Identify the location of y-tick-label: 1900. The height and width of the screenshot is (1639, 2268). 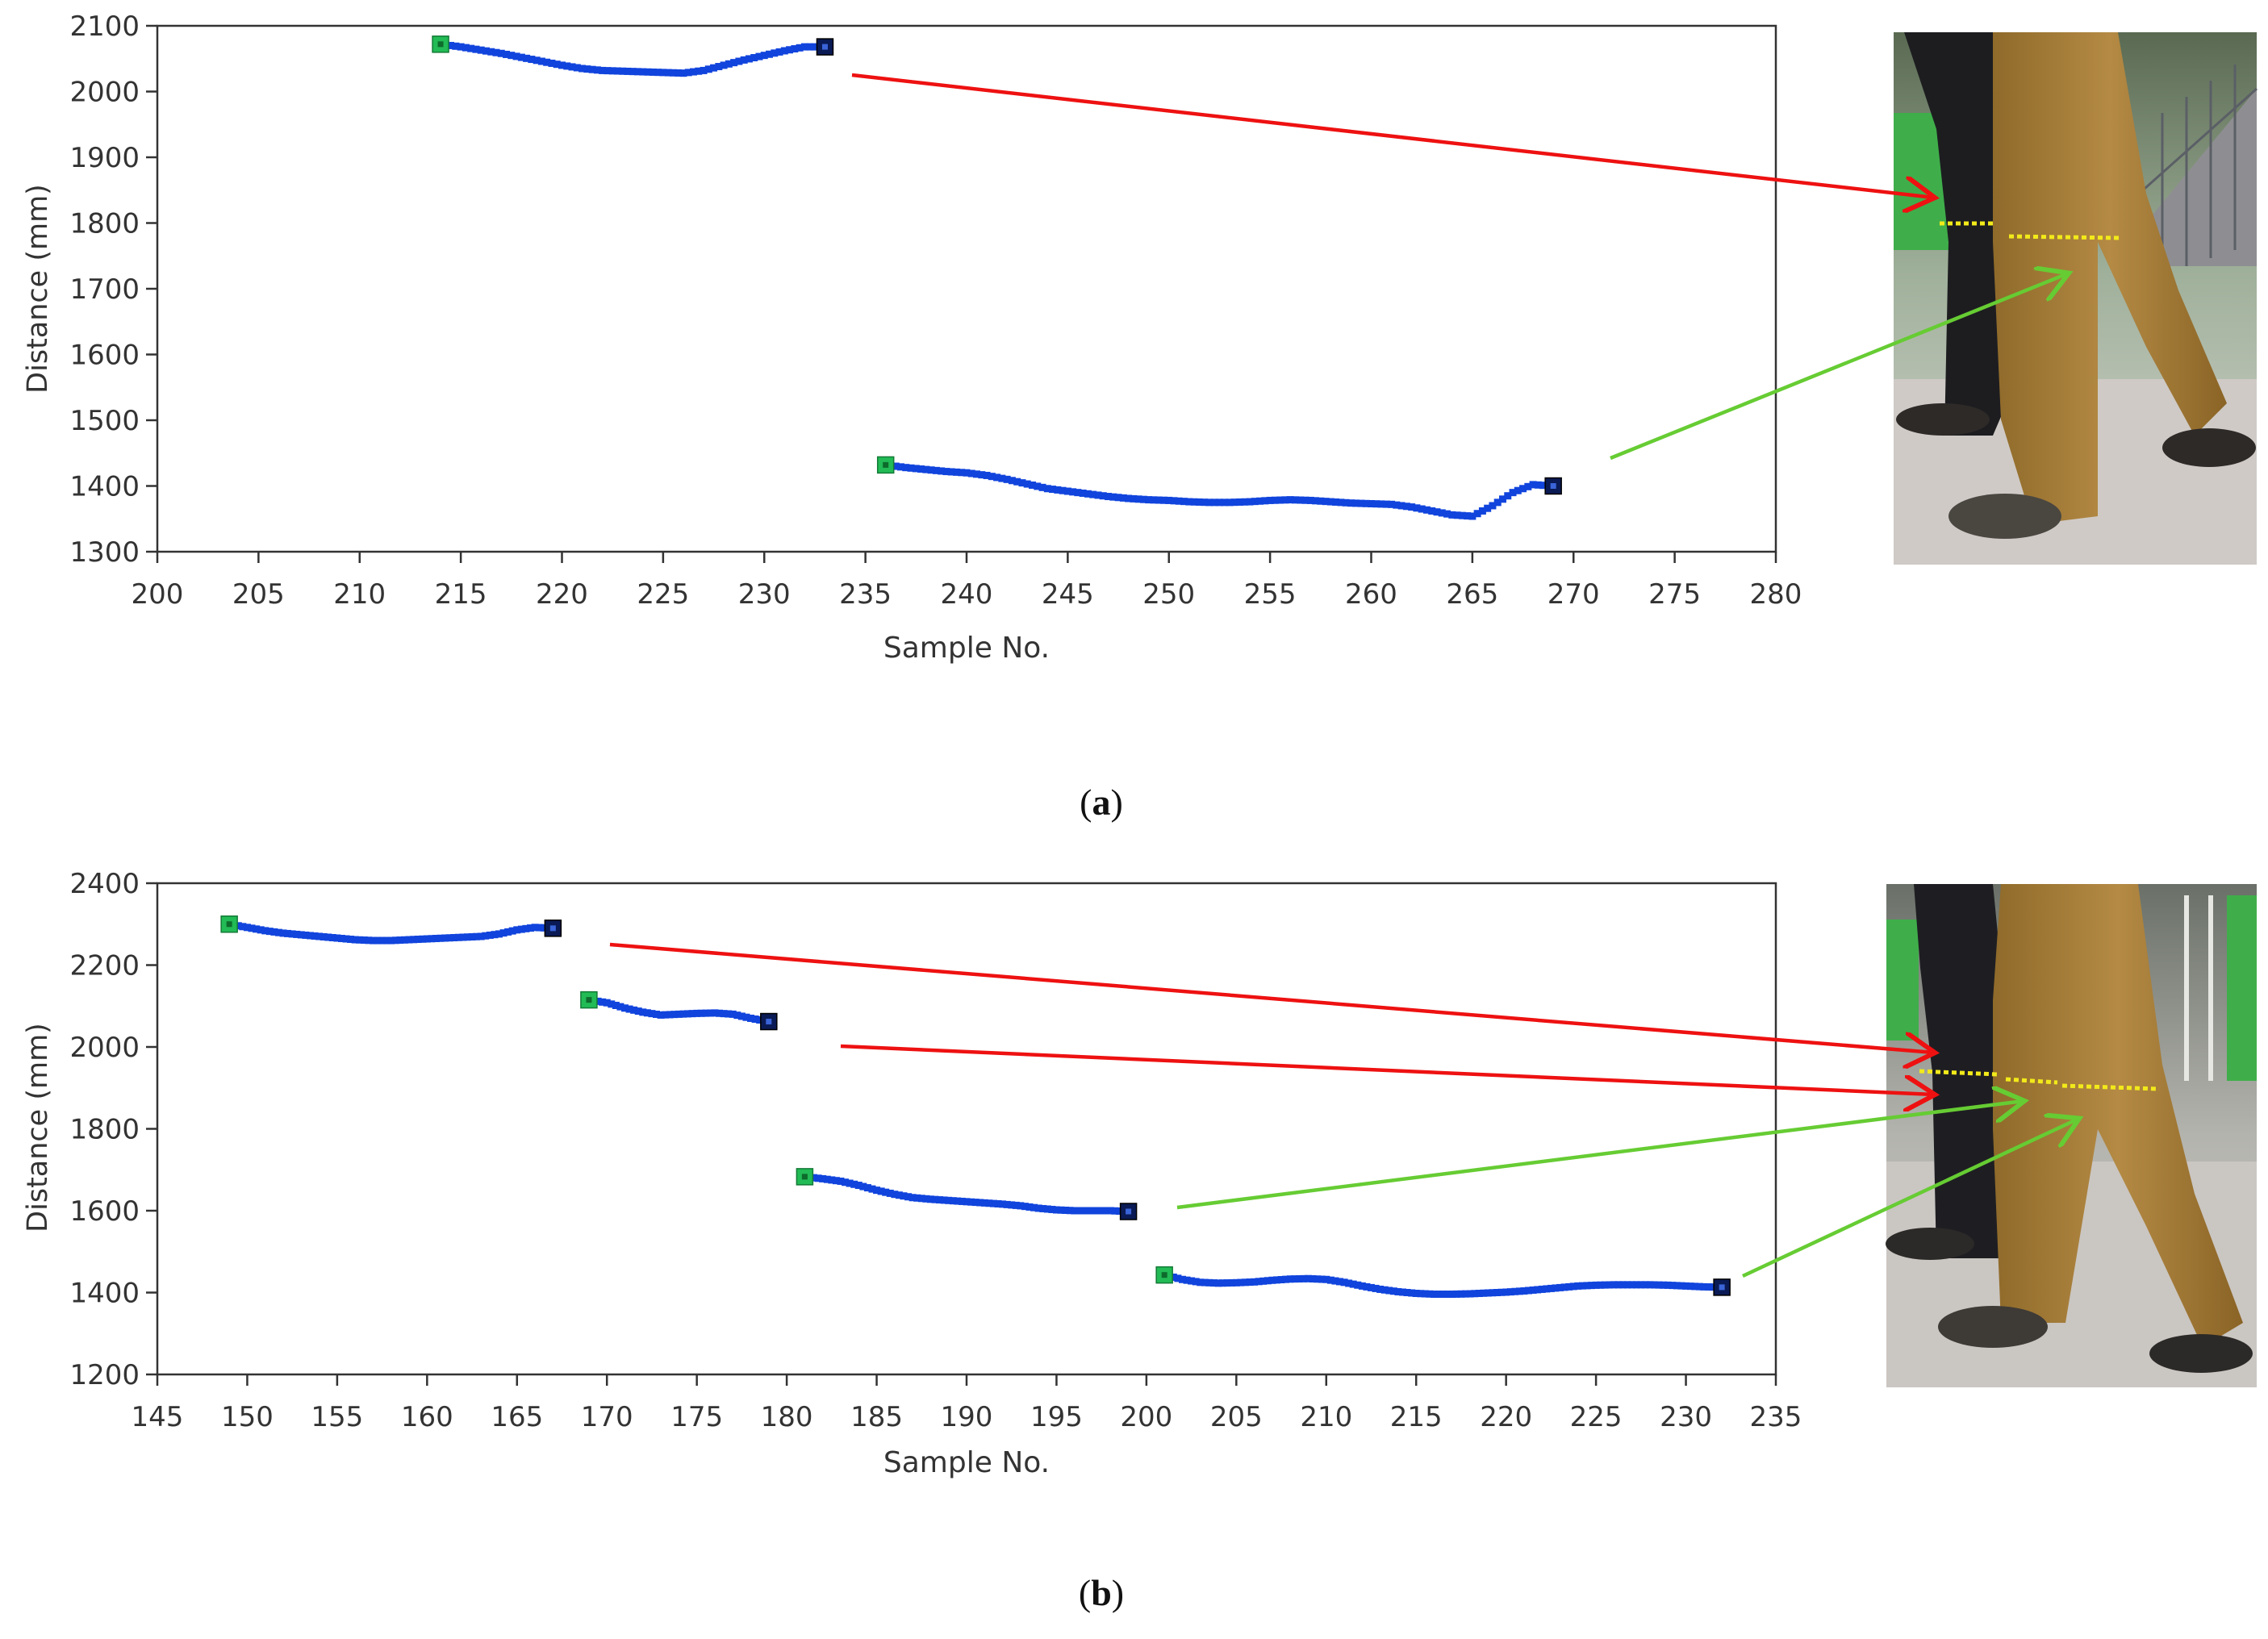
(104, 158).